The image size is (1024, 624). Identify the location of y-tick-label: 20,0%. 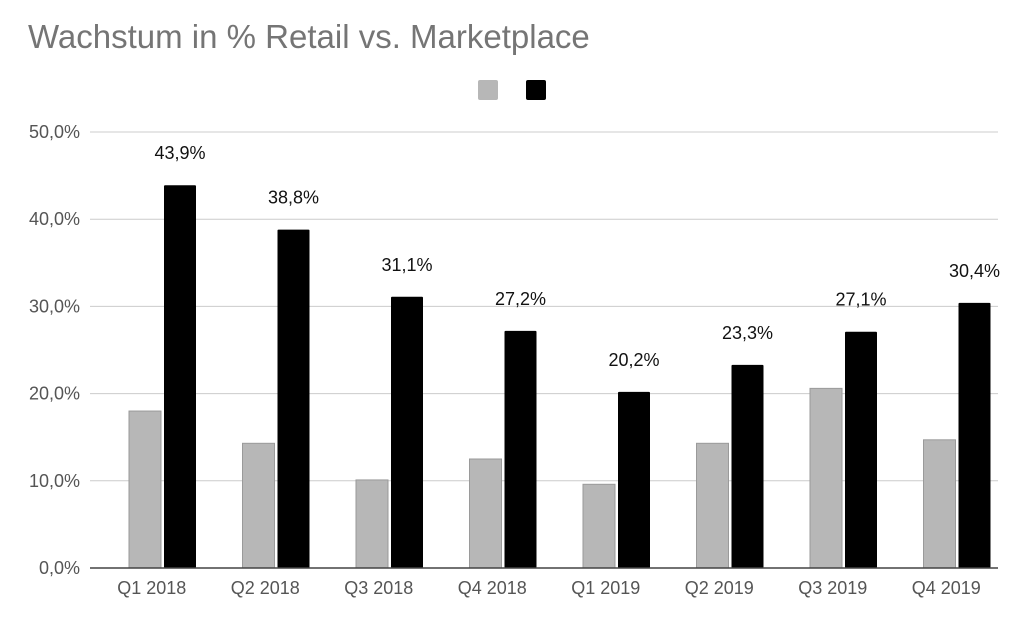
(54, 394).